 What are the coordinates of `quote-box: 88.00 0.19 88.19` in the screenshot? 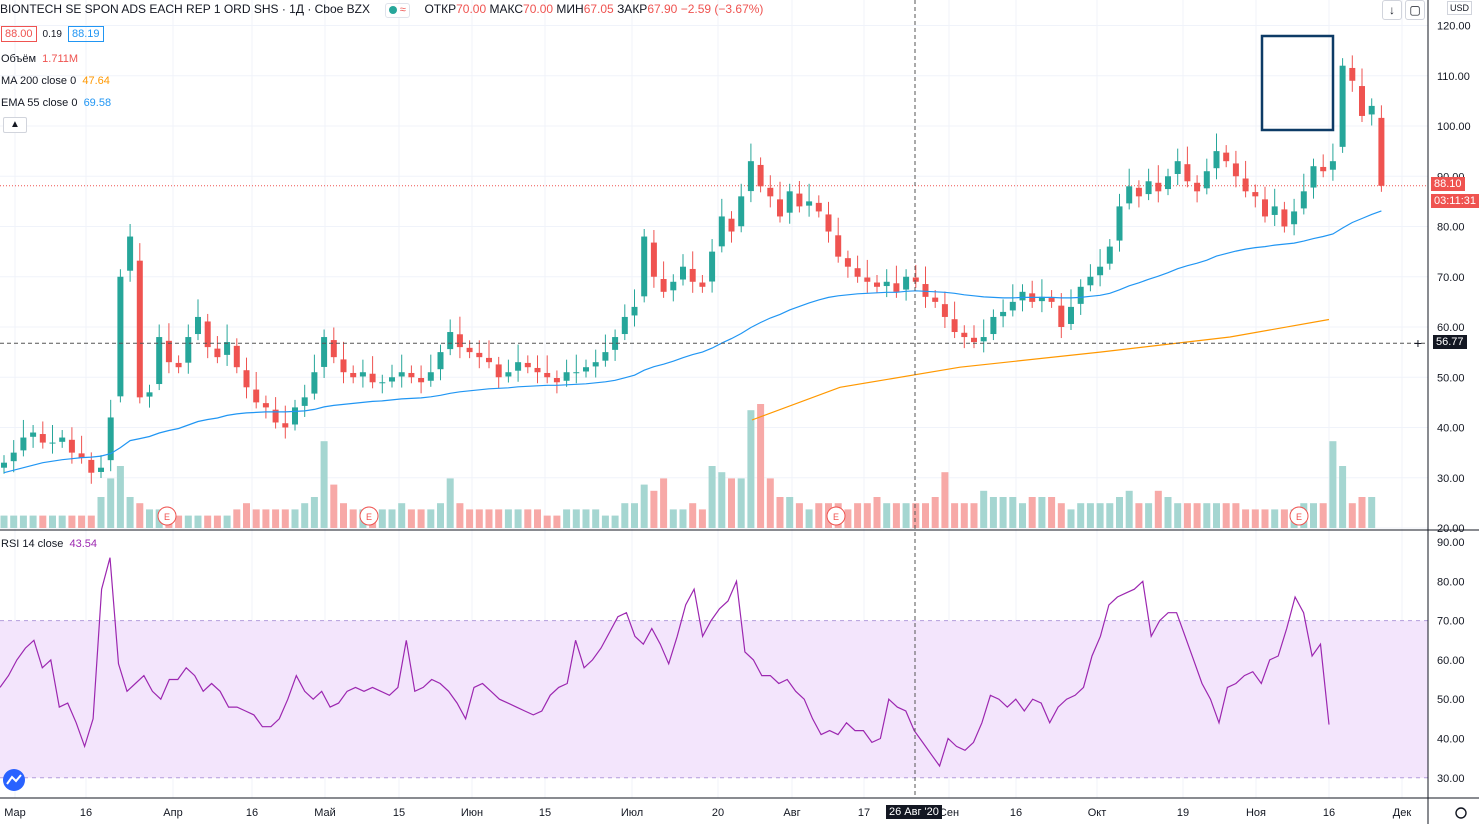 It's located at (52, 34).